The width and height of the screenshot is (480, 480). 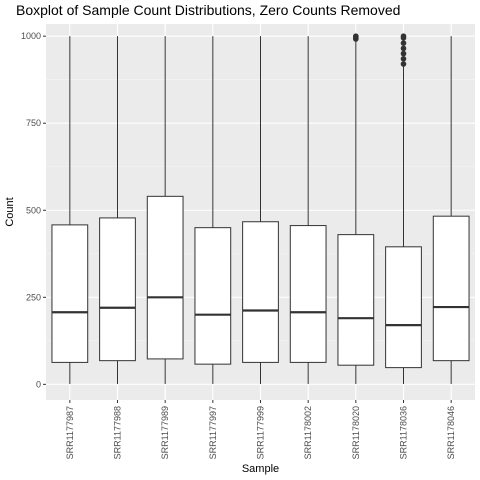 What do you see at coordinates (308, 432) in the screenshot?
I see `x-tick-label: SRR1178002` at bounding box center [308, 432].